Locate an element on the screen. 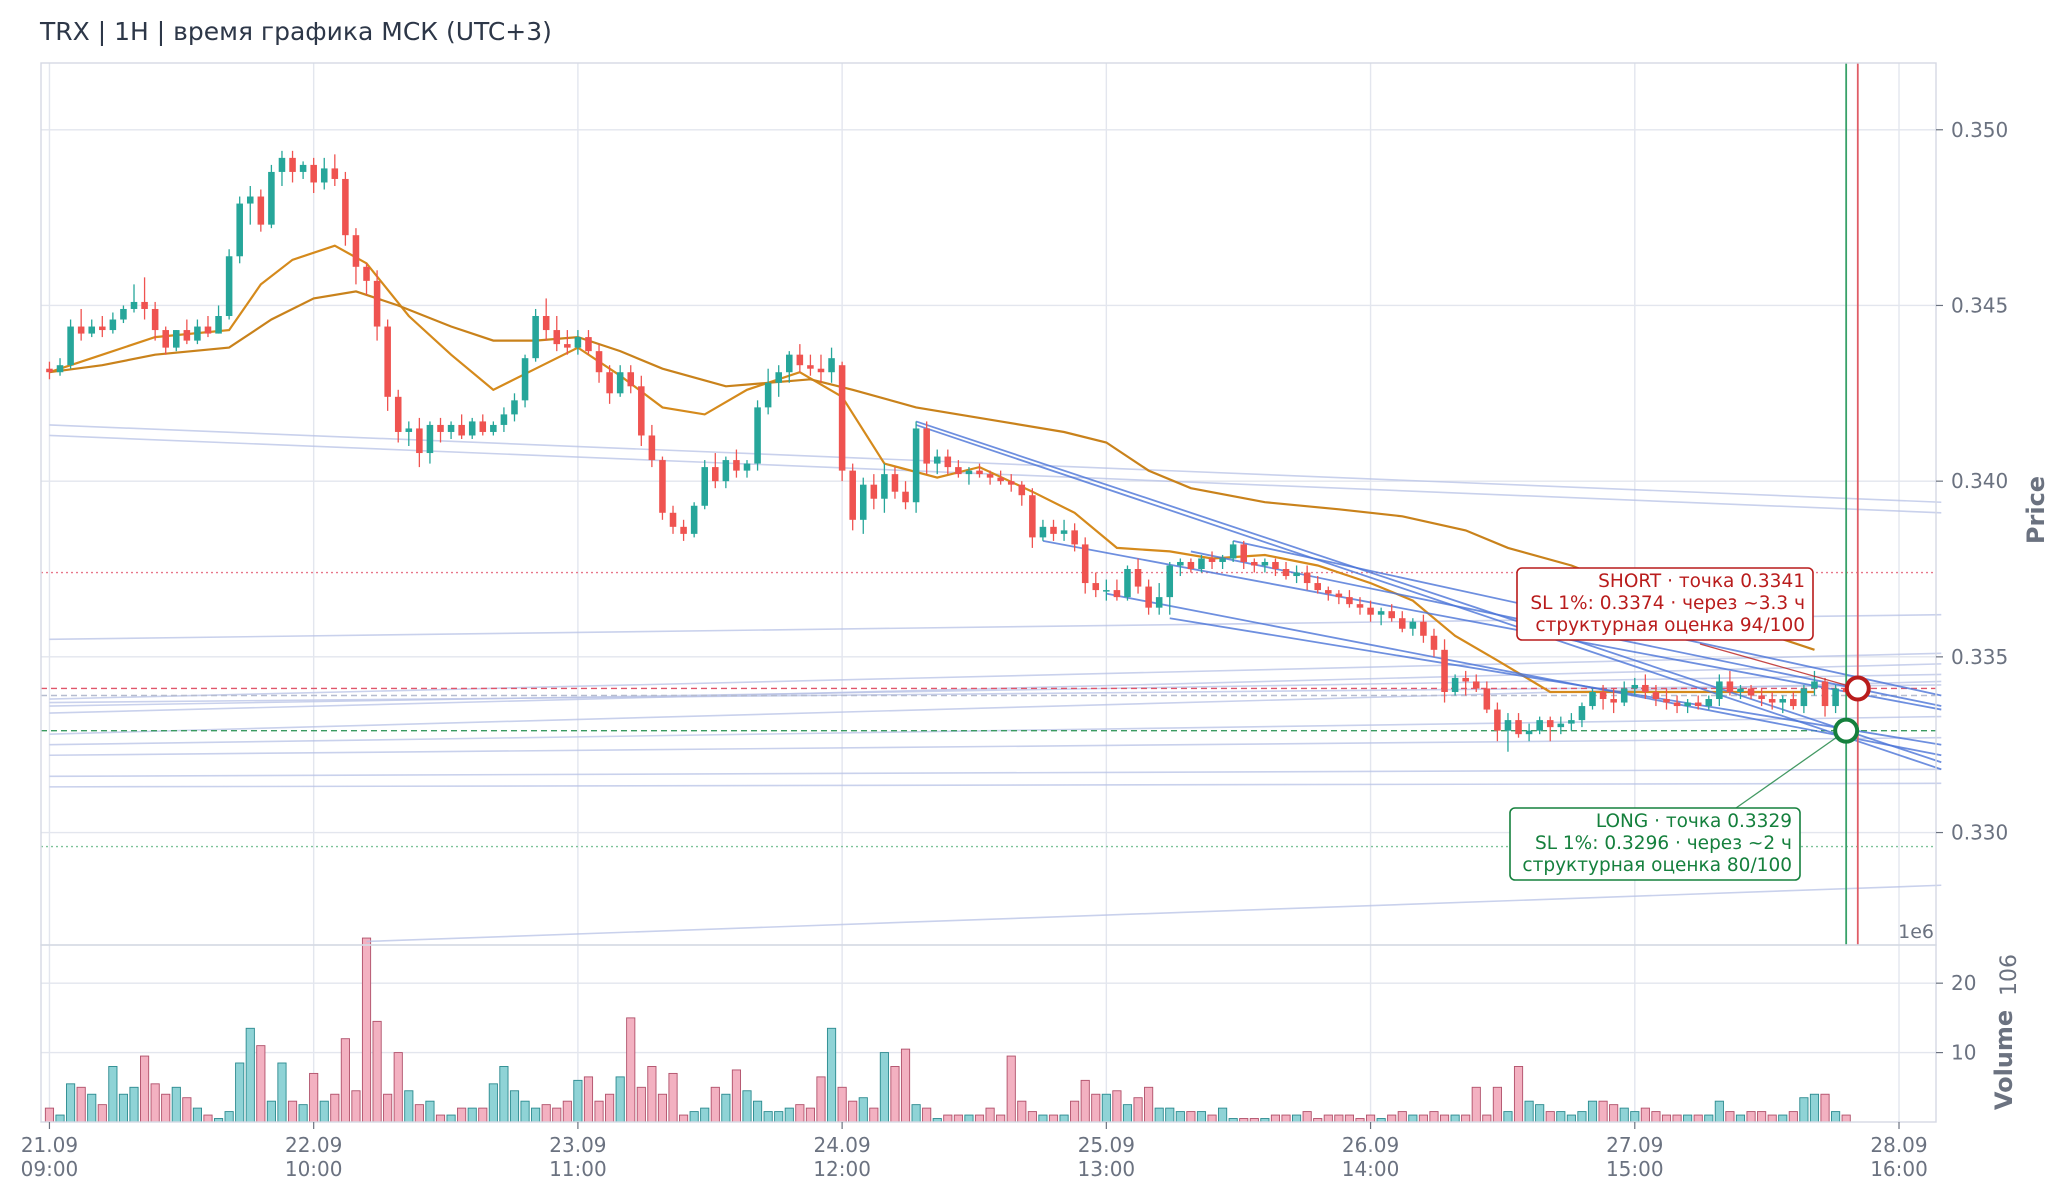  long-signal-box is located at coordinates (1655, 844).